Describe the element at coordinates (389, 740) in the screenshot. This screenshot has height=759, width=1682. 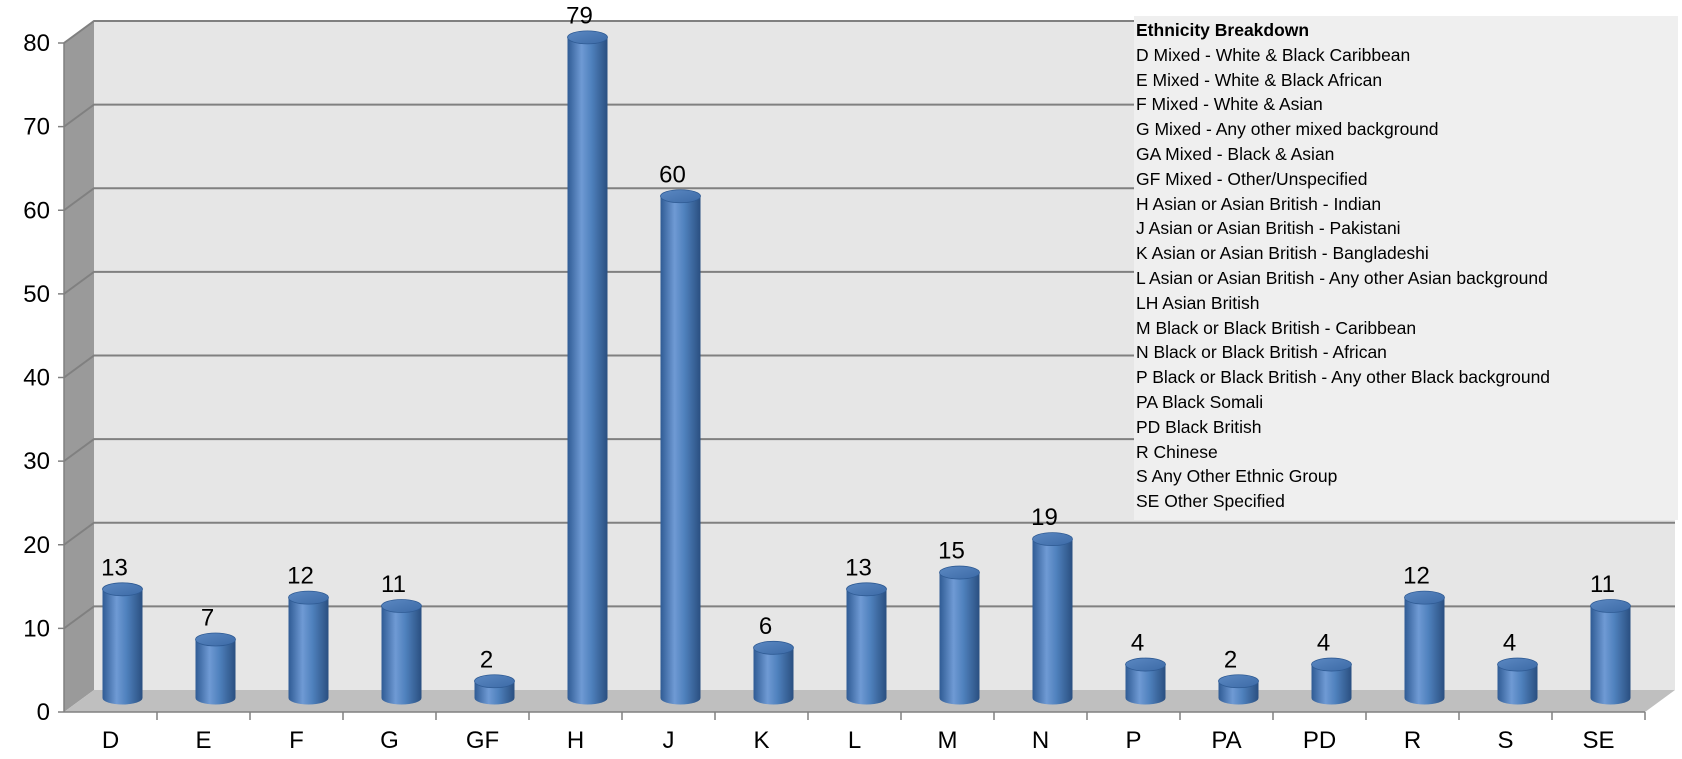
I see `x-tick-label: G` at that location.